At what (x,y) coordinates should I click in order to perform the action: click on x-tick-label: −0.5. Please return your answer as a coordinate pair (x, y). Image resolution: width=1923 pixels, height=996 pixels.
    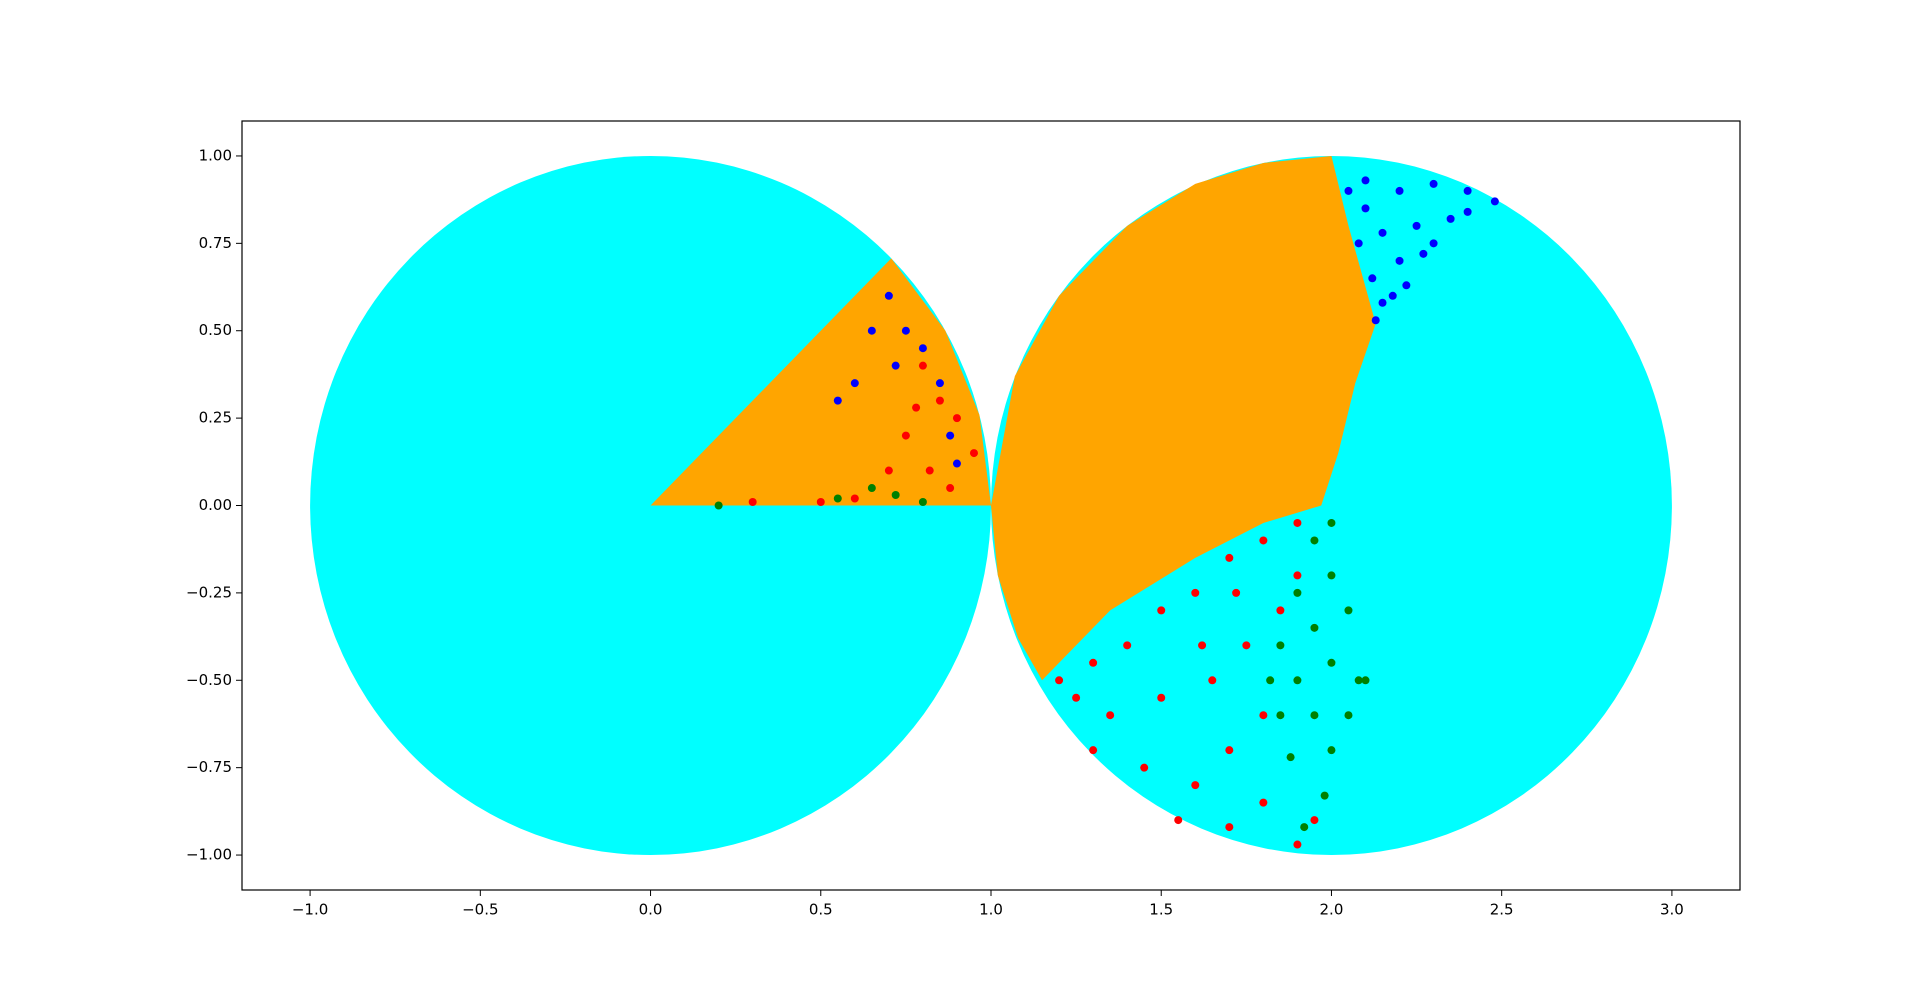
    Looking at the image, I should click on (480, 910).